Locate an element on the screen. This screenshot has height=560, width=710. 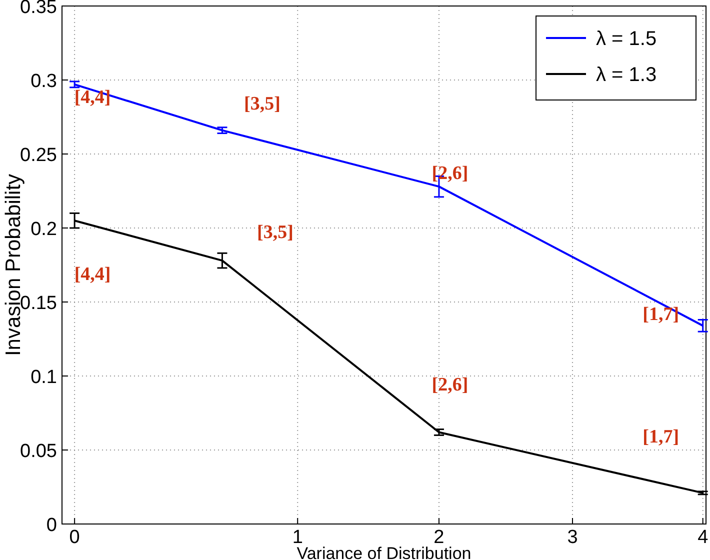
y-tick-label: 0.35 is located at coordinates (38, 9).